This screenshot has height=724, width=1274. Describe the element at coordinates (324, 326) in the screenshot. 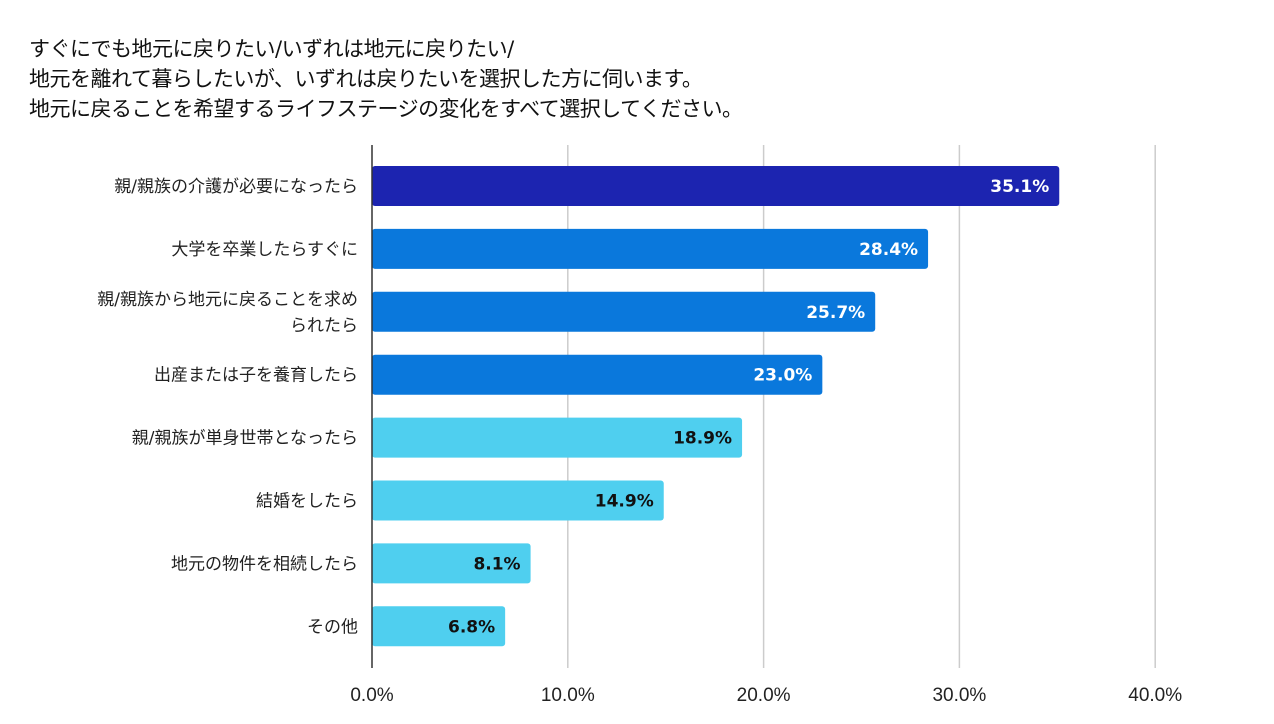

I see `category-label: られたら` at that location.